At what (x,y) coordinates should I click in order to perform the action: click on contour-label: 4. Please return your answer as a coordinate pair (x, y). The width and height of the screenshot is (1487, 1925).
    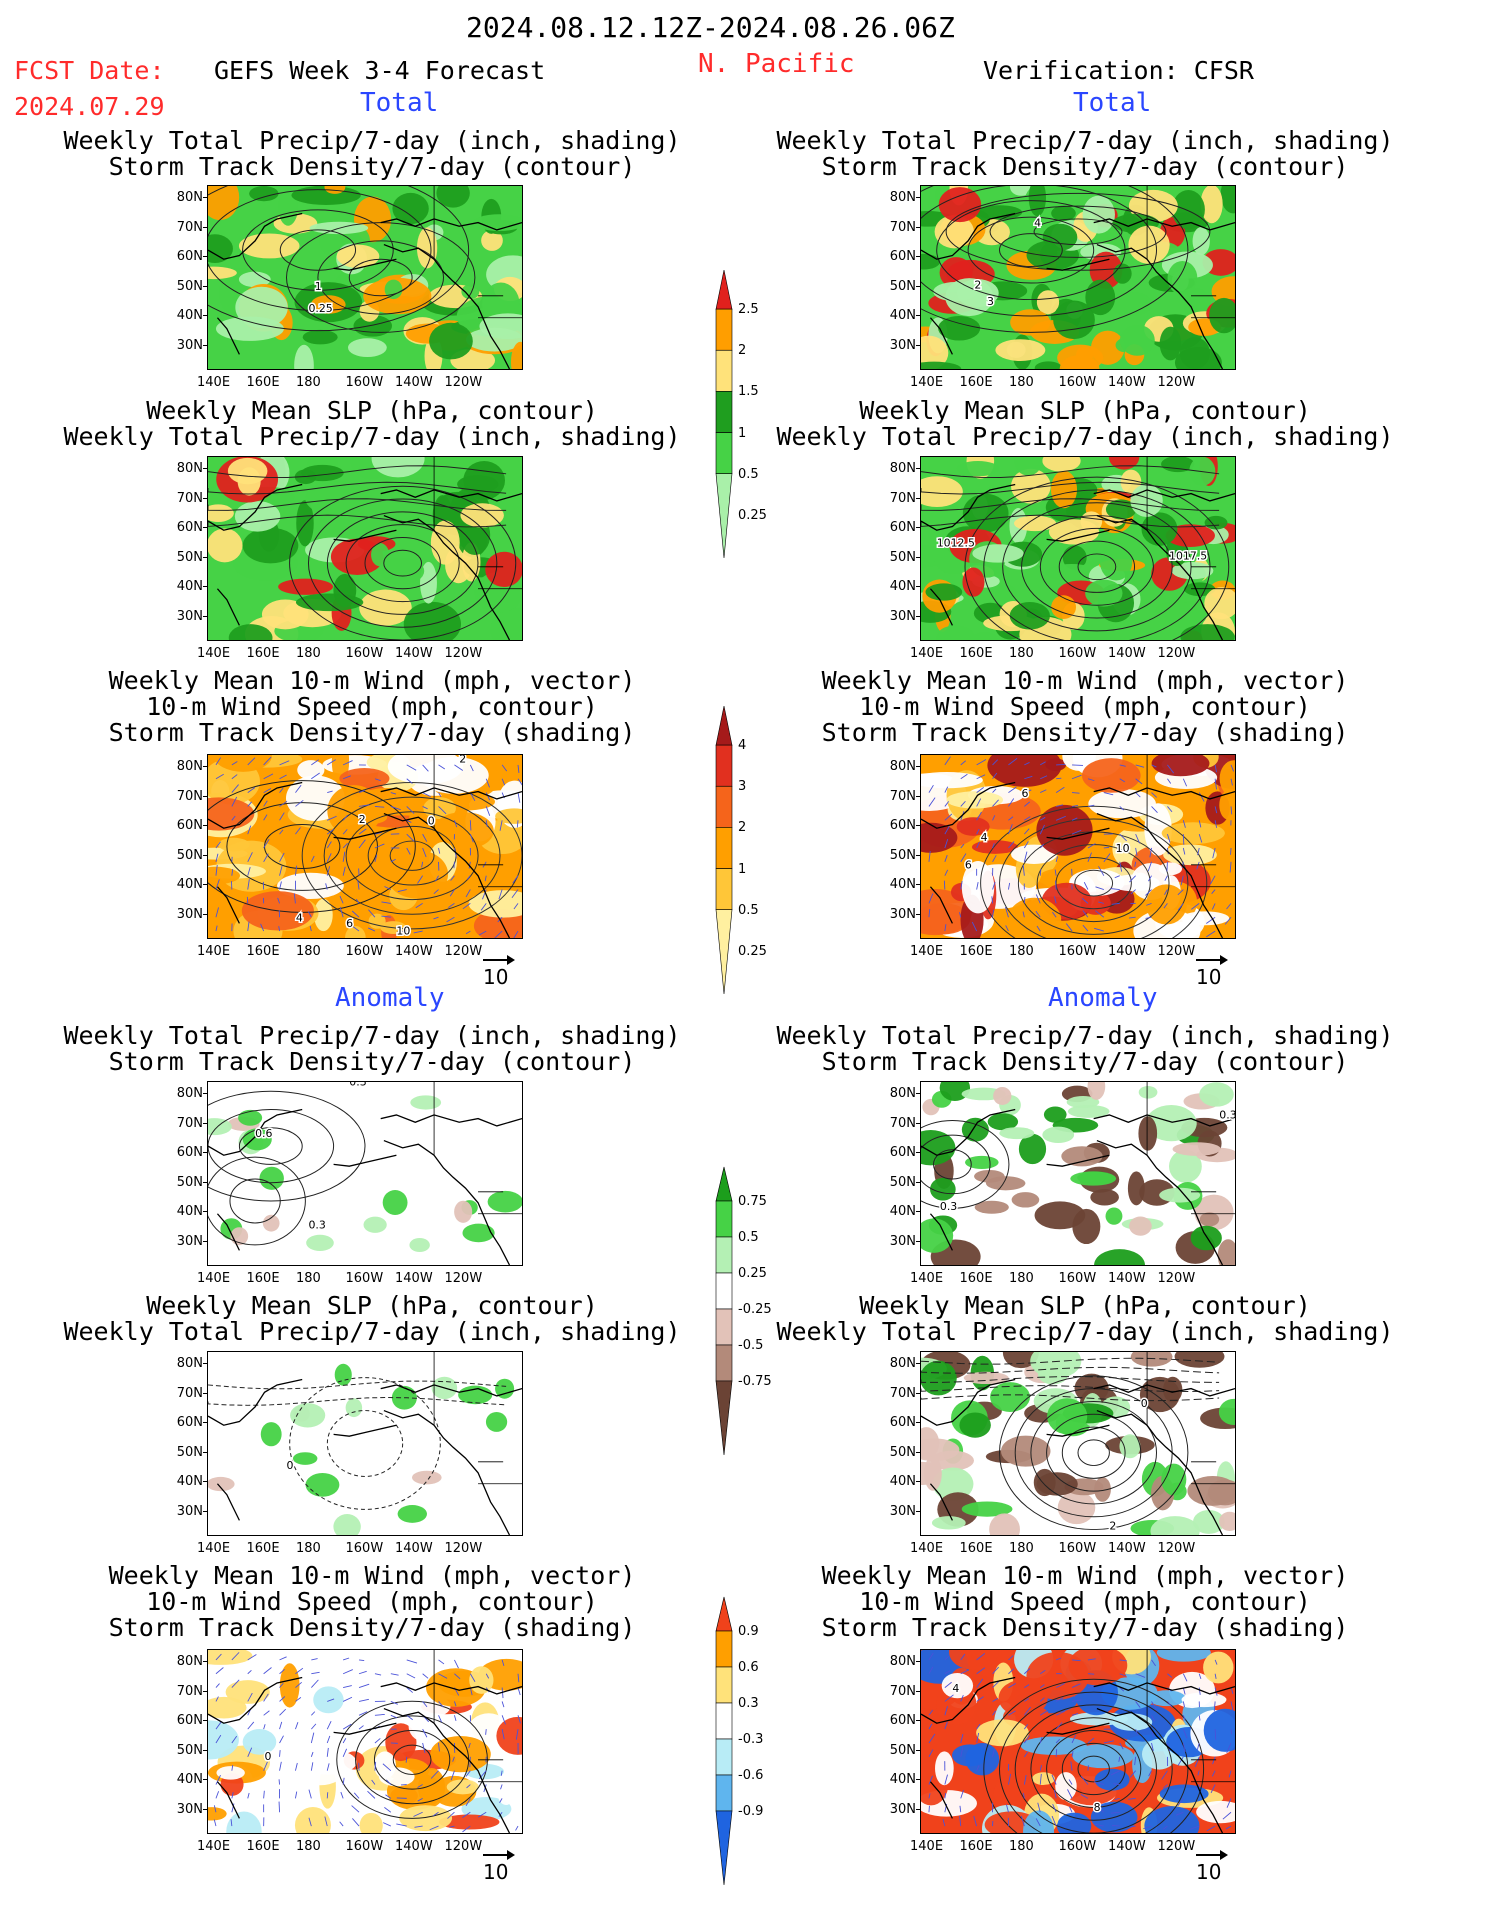
    Looking at the image, I should click on (984, 837).